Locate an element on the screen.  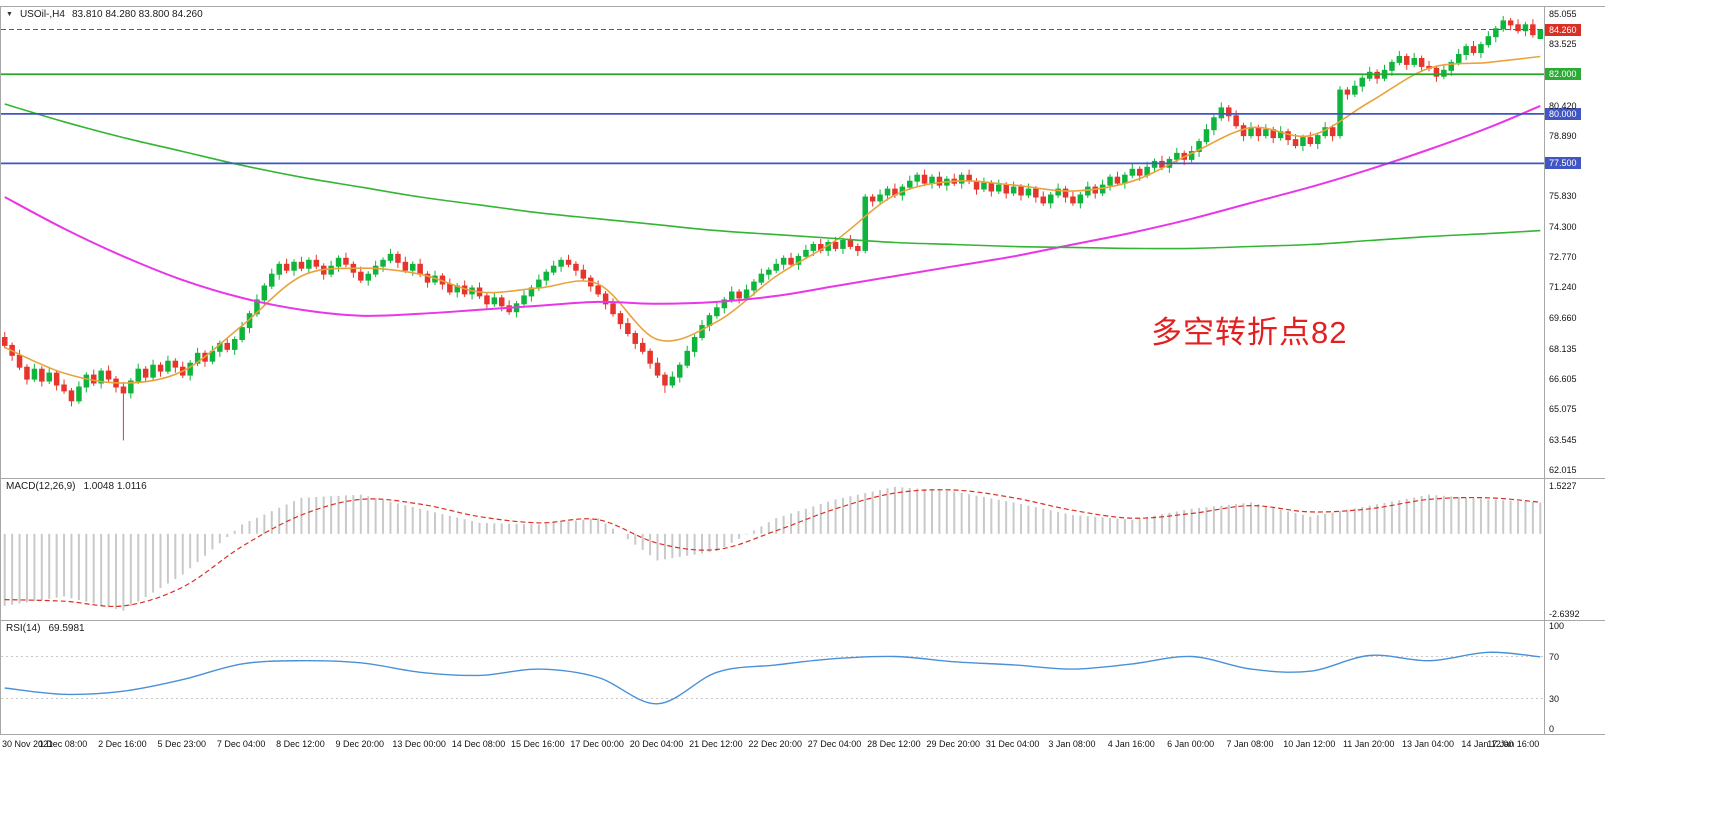
time-tick-label: 17 Dec 00:00 is located at coordinates (597, 744).